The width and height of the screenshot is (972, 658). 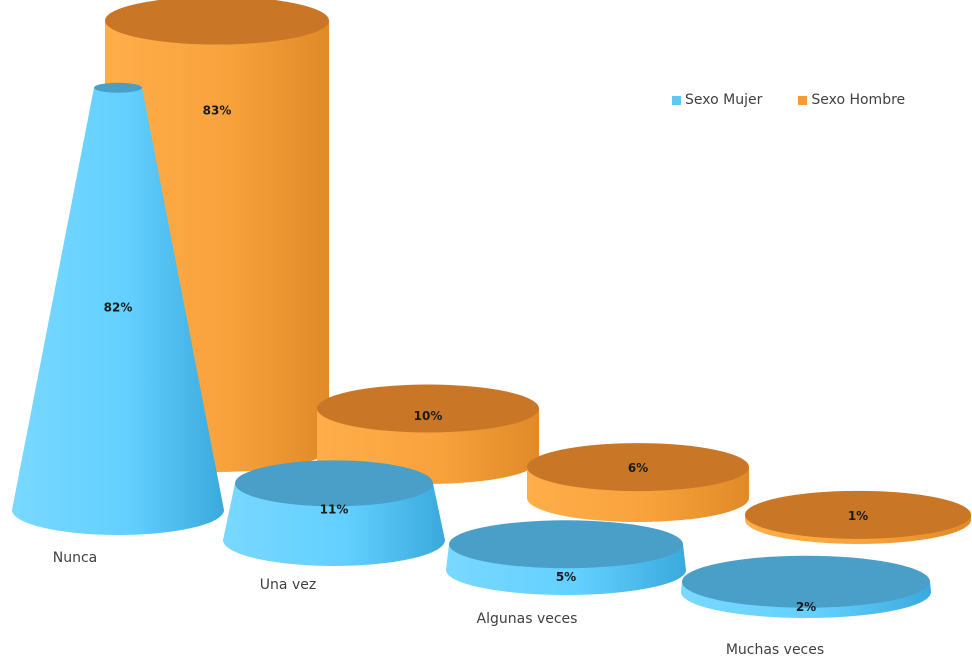 What do you see at coordinates (566, 577) in the screenshot?
I see `data-label-mujer-algunas-veces: 5%` at bounding box center [566, 577].